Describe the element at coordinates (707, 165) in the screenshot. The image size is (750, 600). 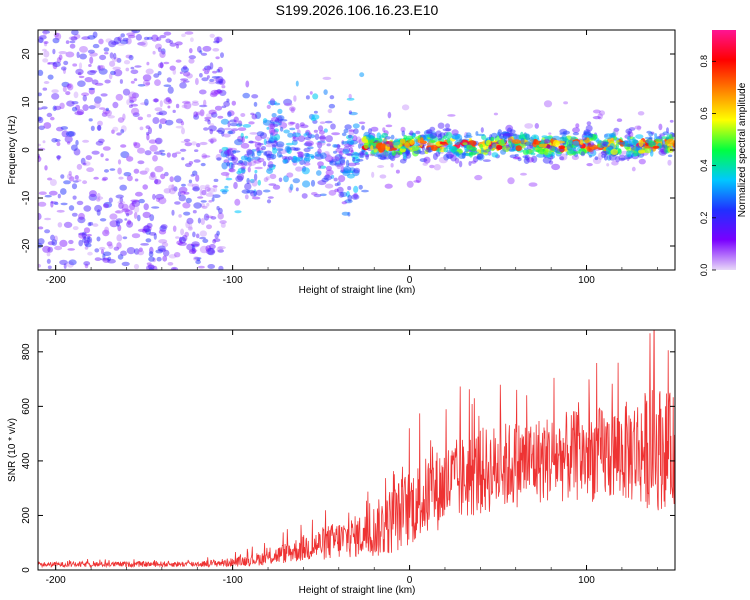
I see `colorbar-ticks: 0.0 0.2 0.4 0.6 0.8` at that location.